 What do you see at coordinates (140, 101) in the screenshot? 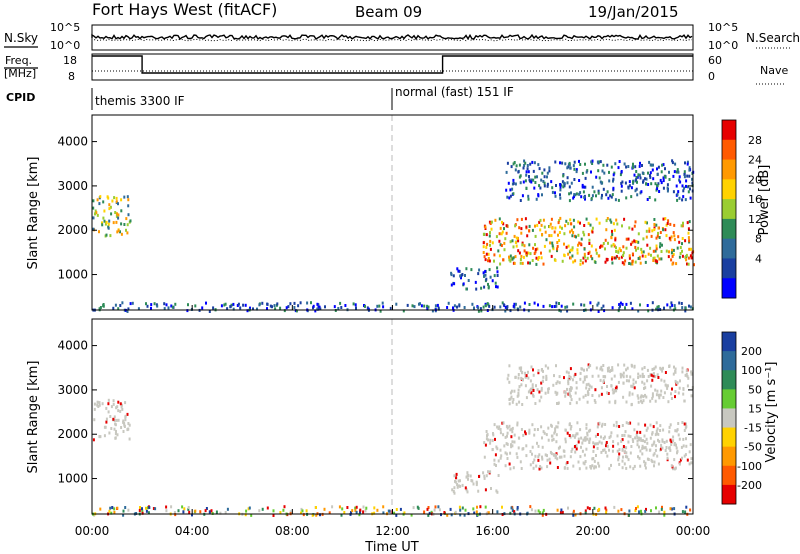
I see `cpid-mode-1: themis 3300 IF` at bounding box center [140, 101].